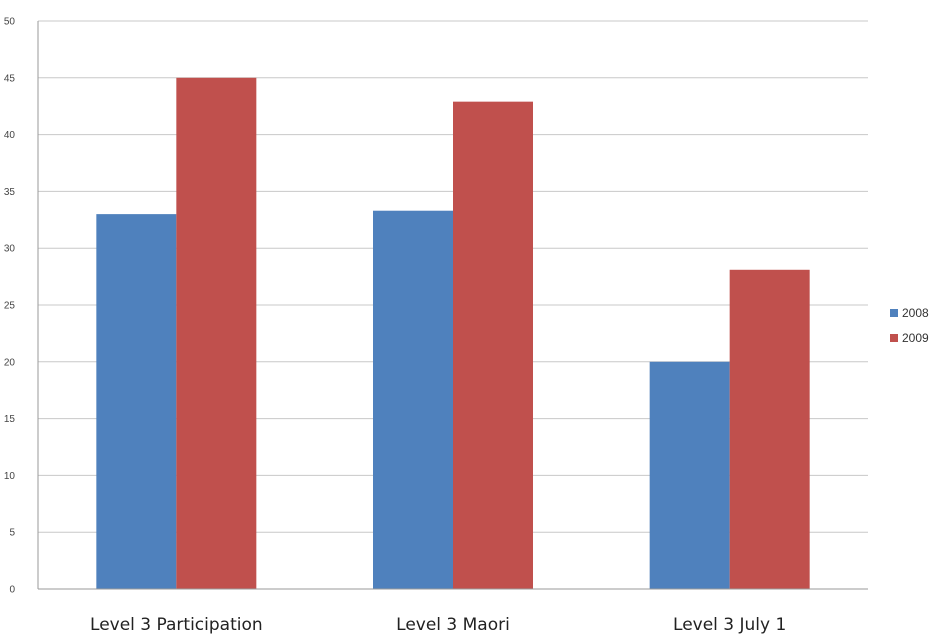 The image size is (936, 636). Describe the element at coordinates (915, 338) in the screenshot. I see `legend-label: 2009` at that location.